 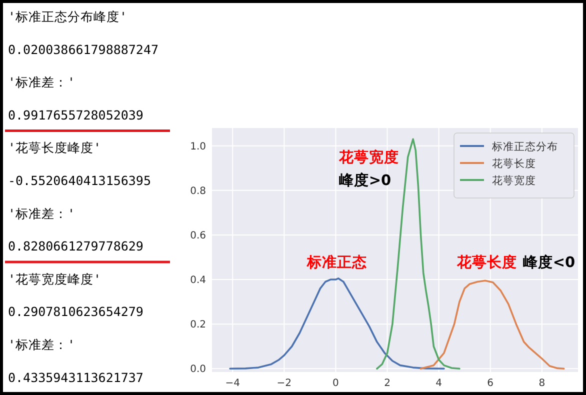 I want to click on x-tick-label: 2, so click(x=387, y=383).